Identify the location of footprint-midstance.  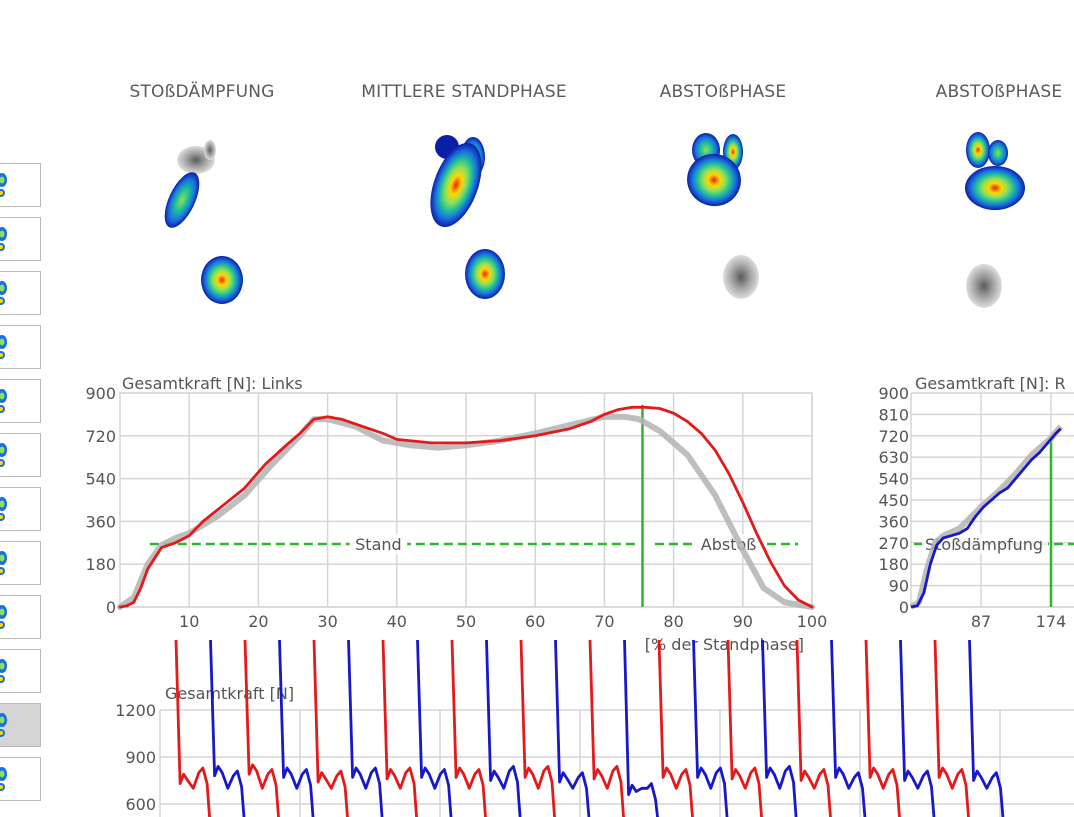
(467, 217).